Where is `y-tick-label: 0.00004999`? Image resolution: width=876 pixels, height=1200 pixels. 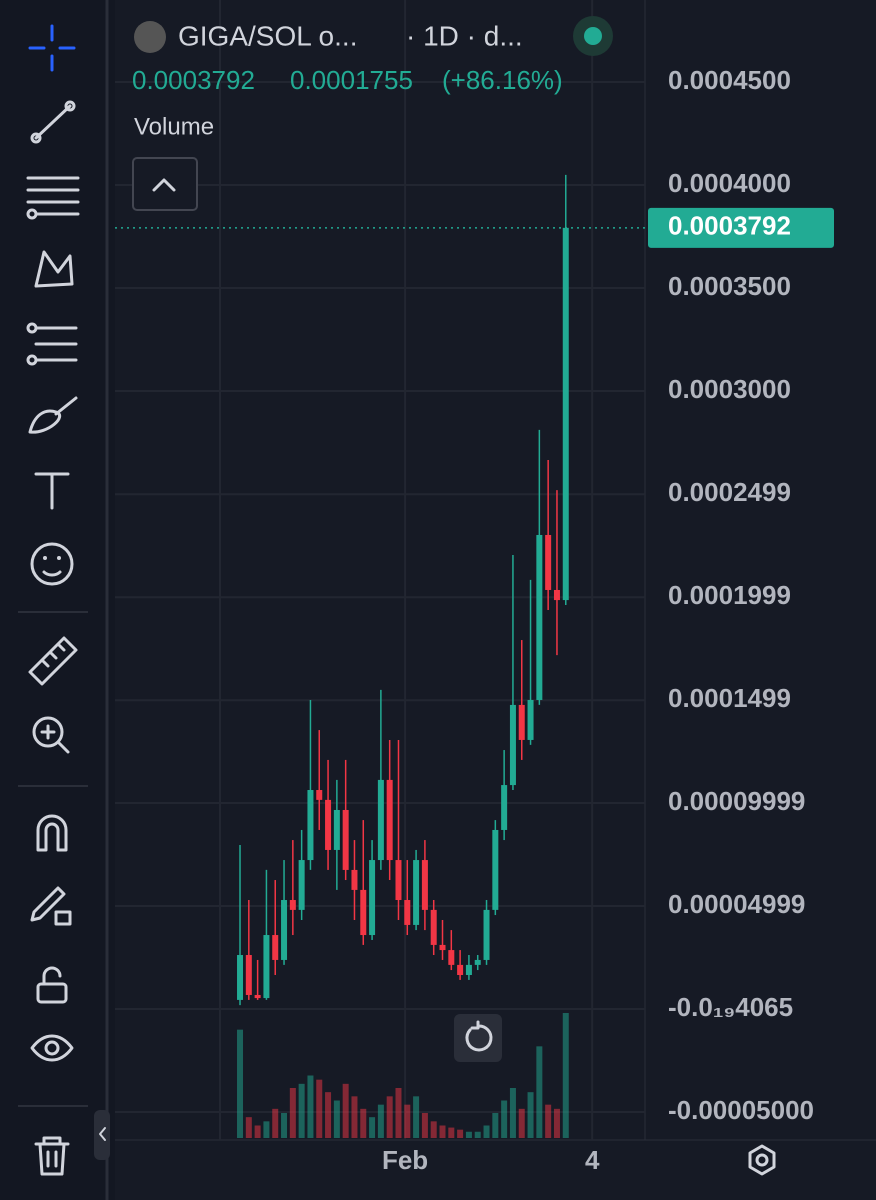 y-tick-label: 0.00004999 is located at coordinates (736, 904).